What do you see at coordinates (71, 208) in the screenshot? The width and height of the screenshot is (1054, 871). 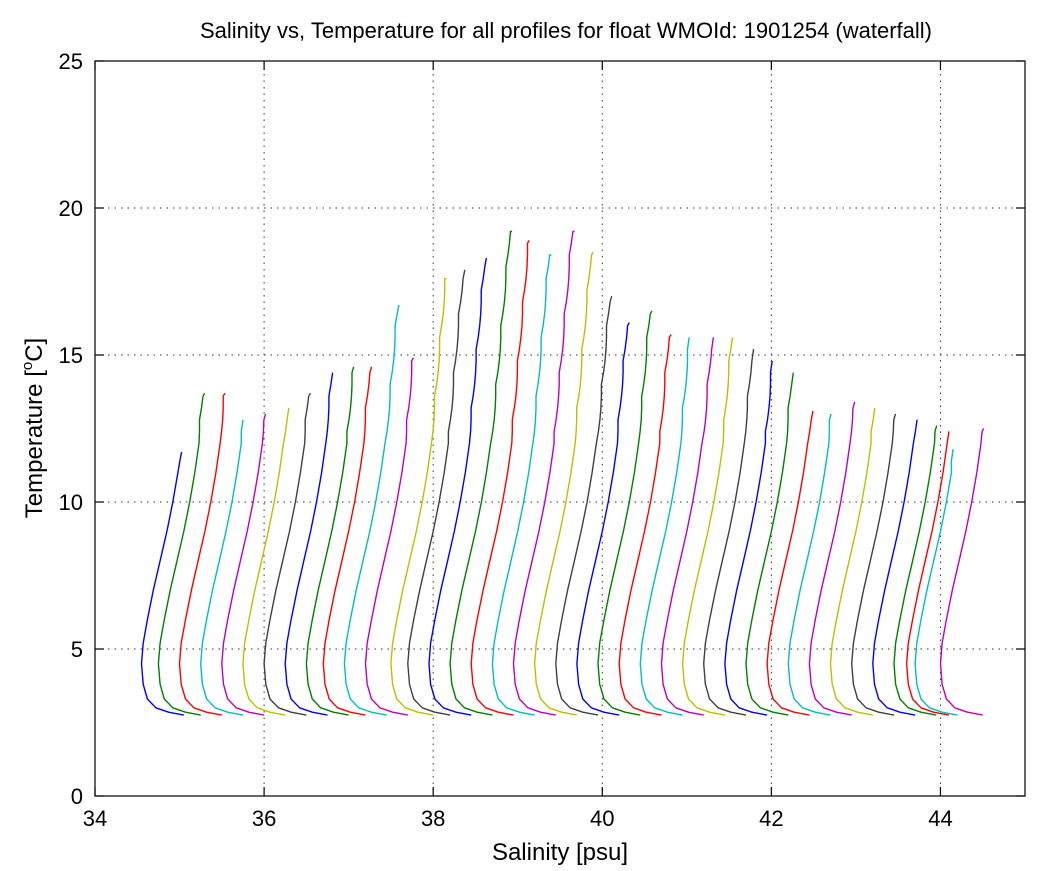 I see `y-tick-label: 20` at bounding box center [71, 208].